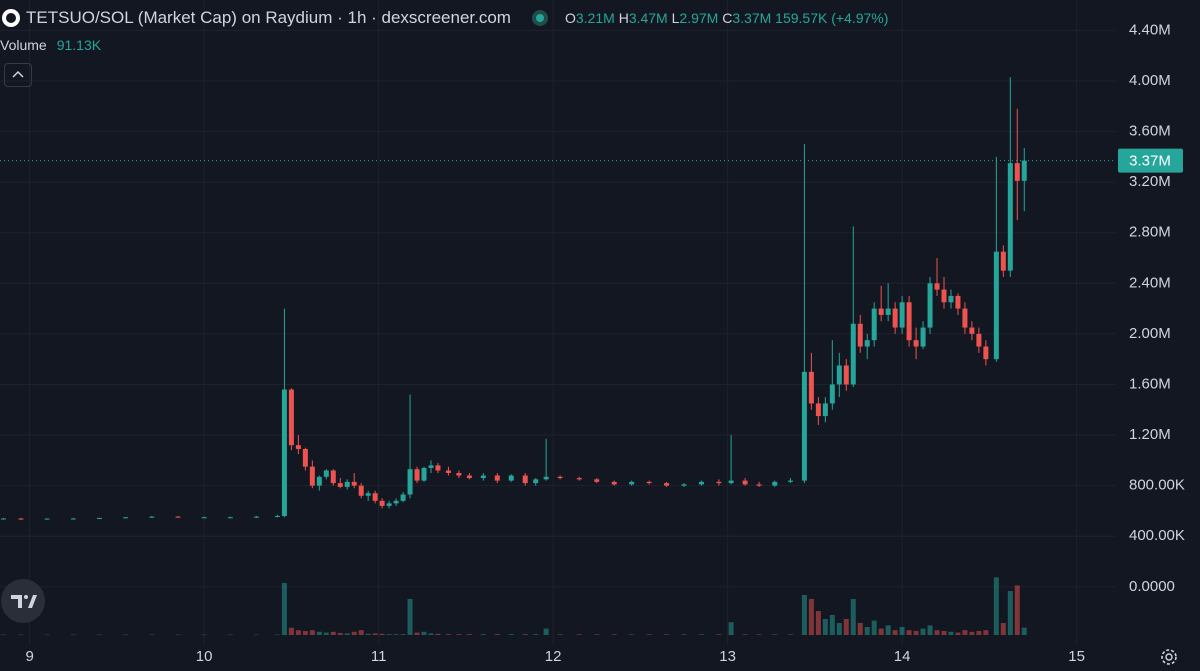  What do you see at coordinates (1169, 657) in the screenshot?
I see `settings-icon` at bounding box center [1169, 657].